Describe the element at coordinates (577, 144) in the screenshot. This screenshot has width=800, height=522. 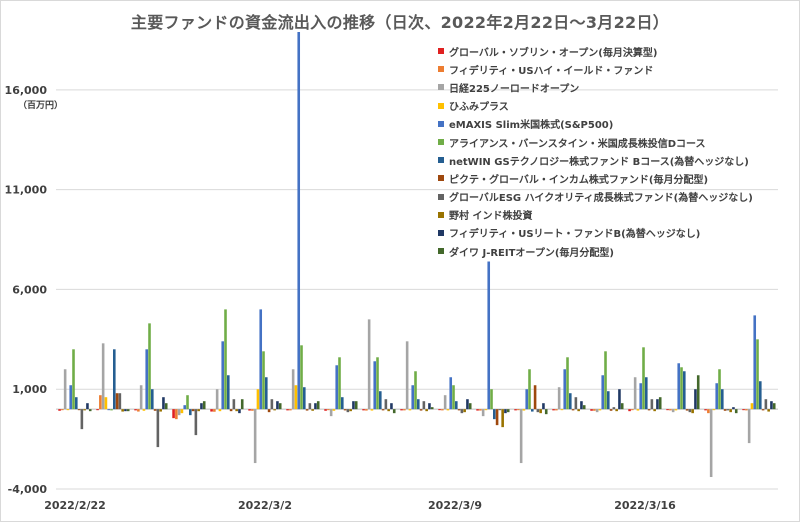
I see `legend-label: アライアンス・バーンスタイン・米国成長株投信Dコース` at that location.